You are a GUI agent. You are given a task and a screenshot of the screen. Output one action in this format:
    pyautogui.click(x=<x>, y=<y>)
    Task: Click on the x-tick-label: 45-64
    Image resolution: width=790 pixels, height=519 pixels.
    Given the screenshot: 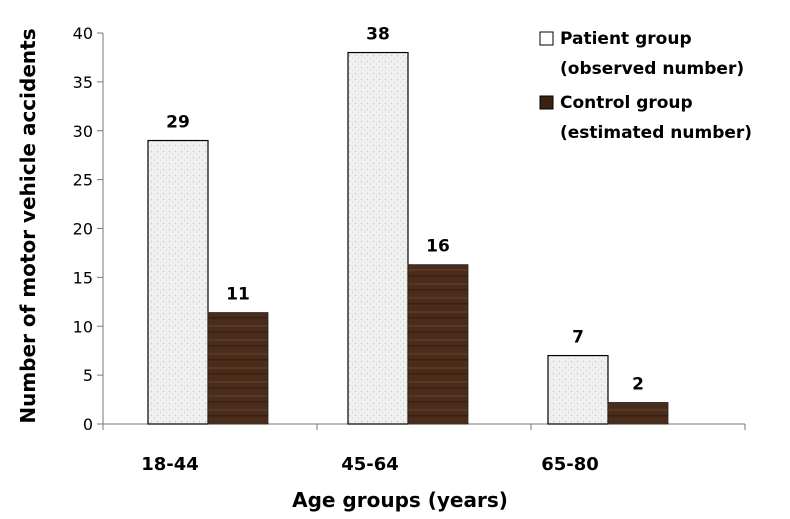 What is the action you would take?
    pyautogui.click(x=370, y=464)
    